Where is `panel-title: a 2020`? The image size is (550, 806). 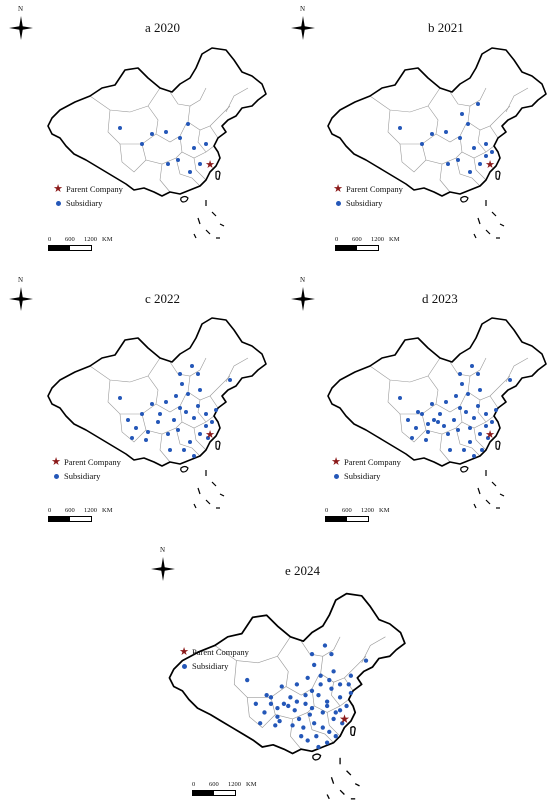
panel-title: a 2020 is located at coordinates (163, 27).